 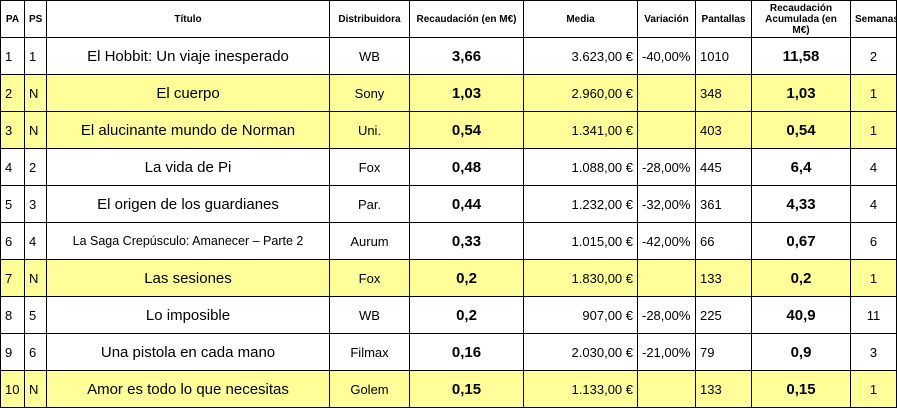 I want to click on cell-titulo: El origen de los guardianes, so click(x=188, y=204).